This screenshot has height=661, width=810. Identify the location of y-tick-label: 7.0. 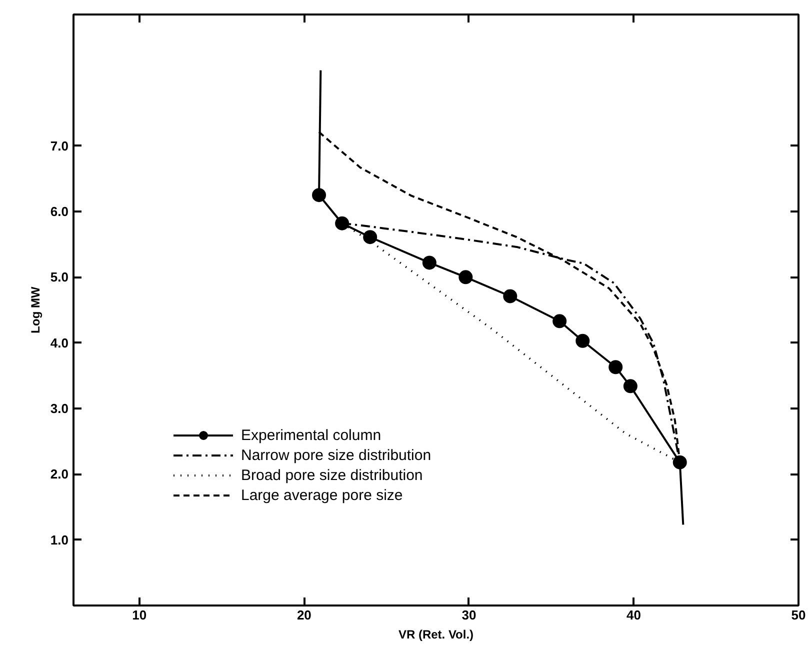
(59, 146).